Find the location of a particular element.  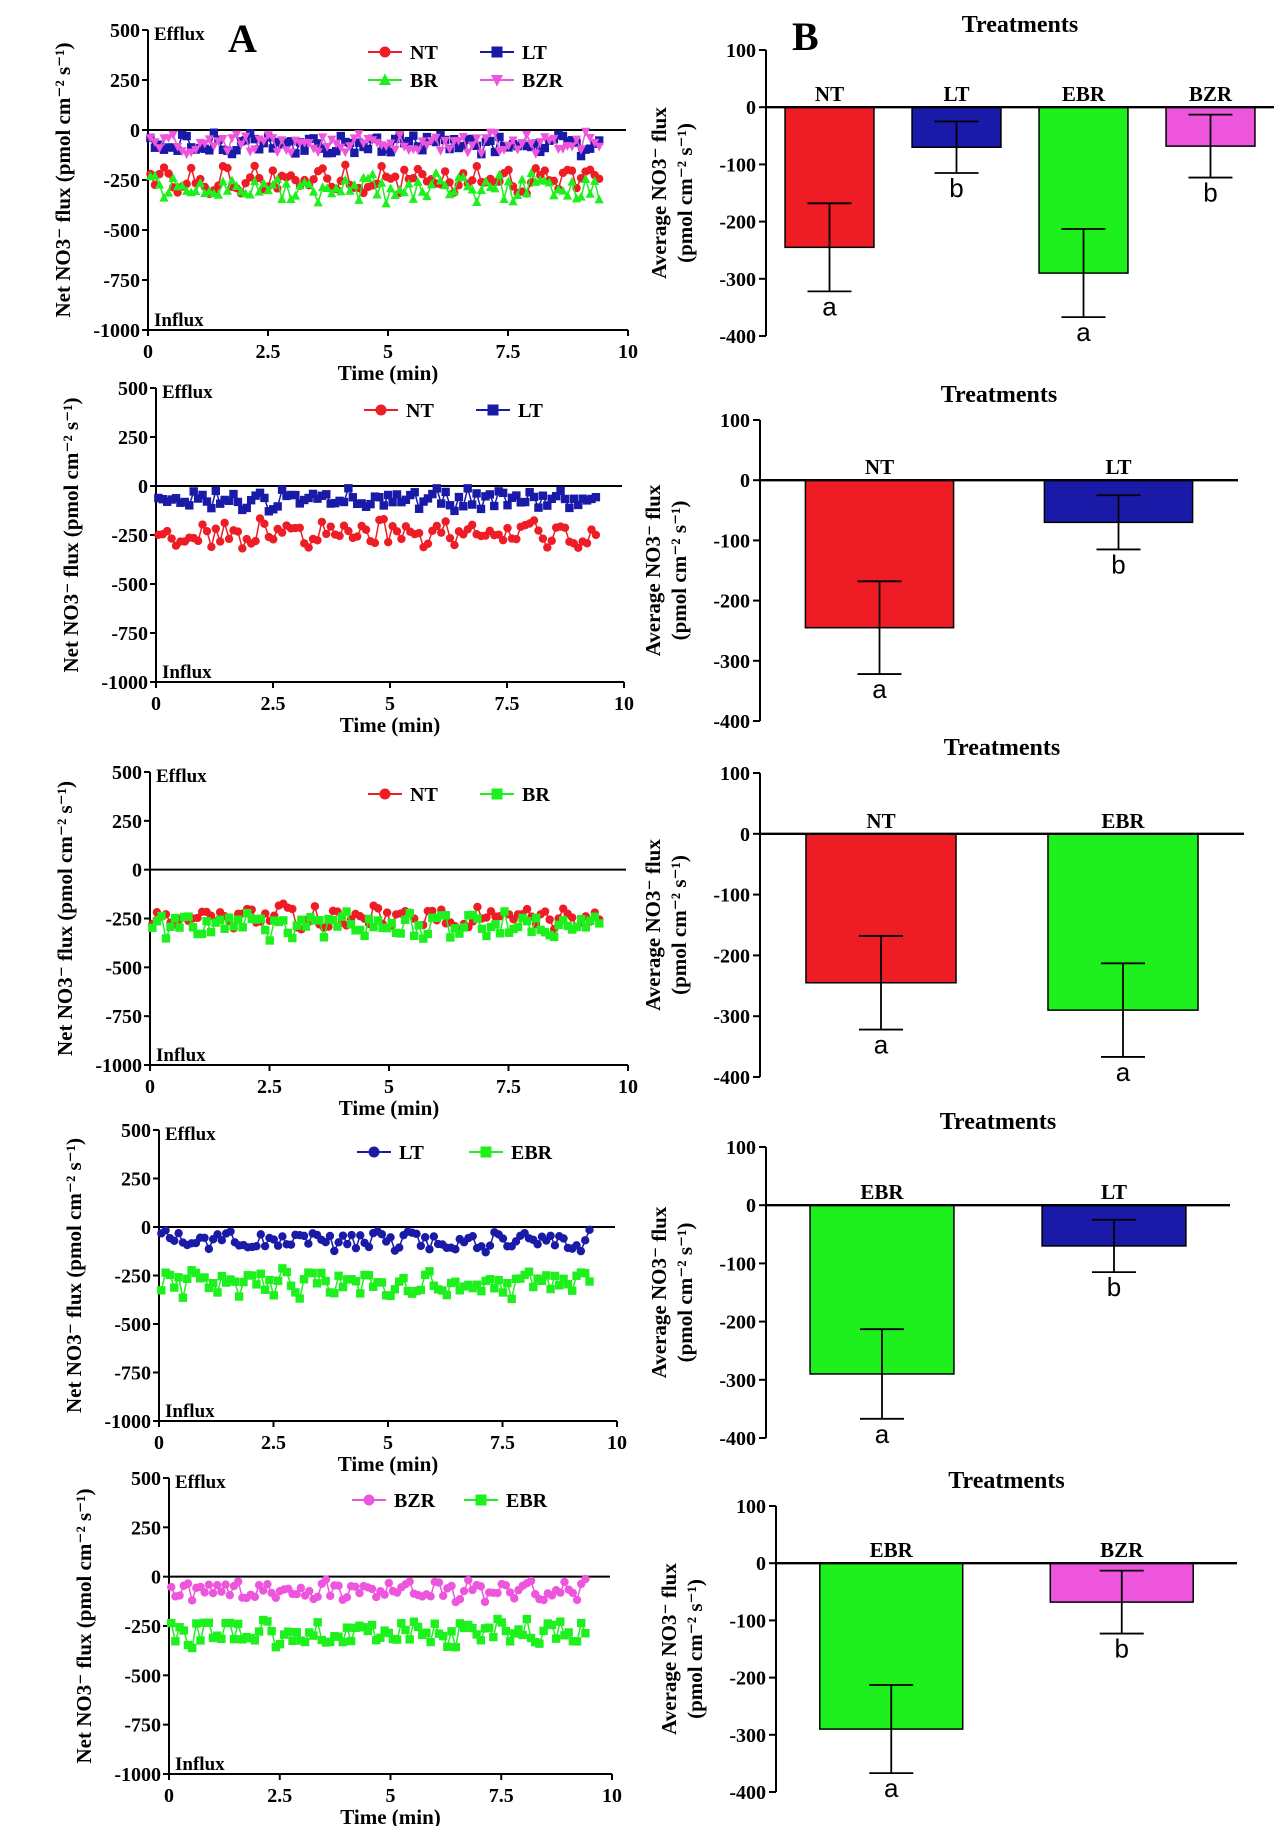

error-bar-lt is located at coordinates (1118, 522).